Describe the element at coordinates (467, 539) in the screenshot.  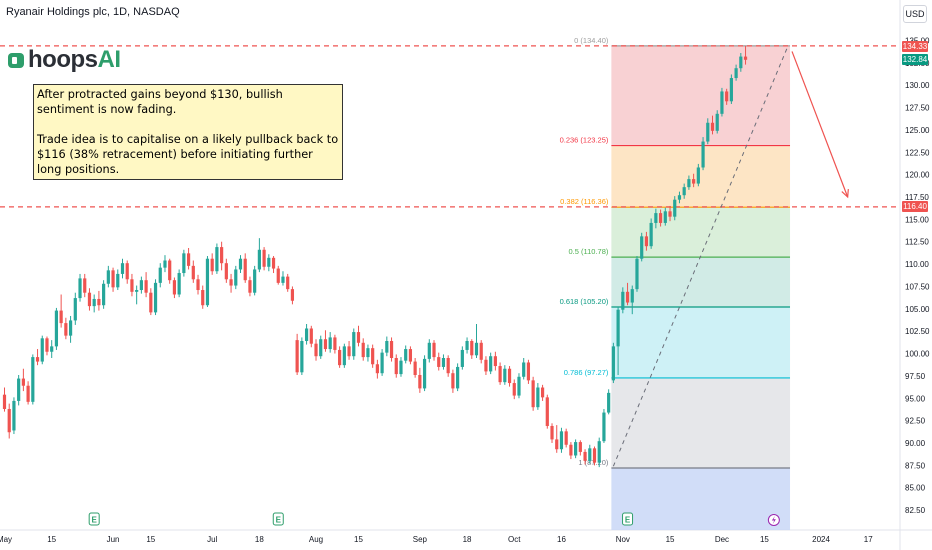
I see `x-tick-label: 18` at that location.